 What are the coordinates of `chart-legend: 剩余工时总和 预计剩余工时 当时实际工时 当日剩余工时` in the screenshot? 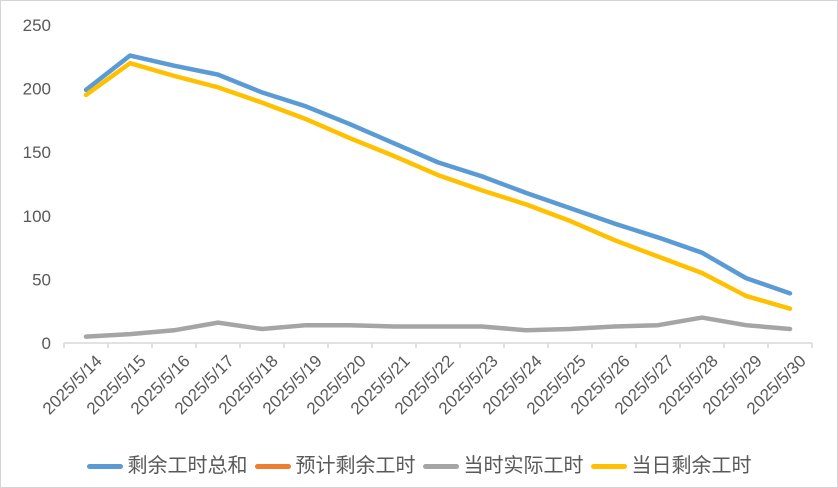 It's located at (419, 466).